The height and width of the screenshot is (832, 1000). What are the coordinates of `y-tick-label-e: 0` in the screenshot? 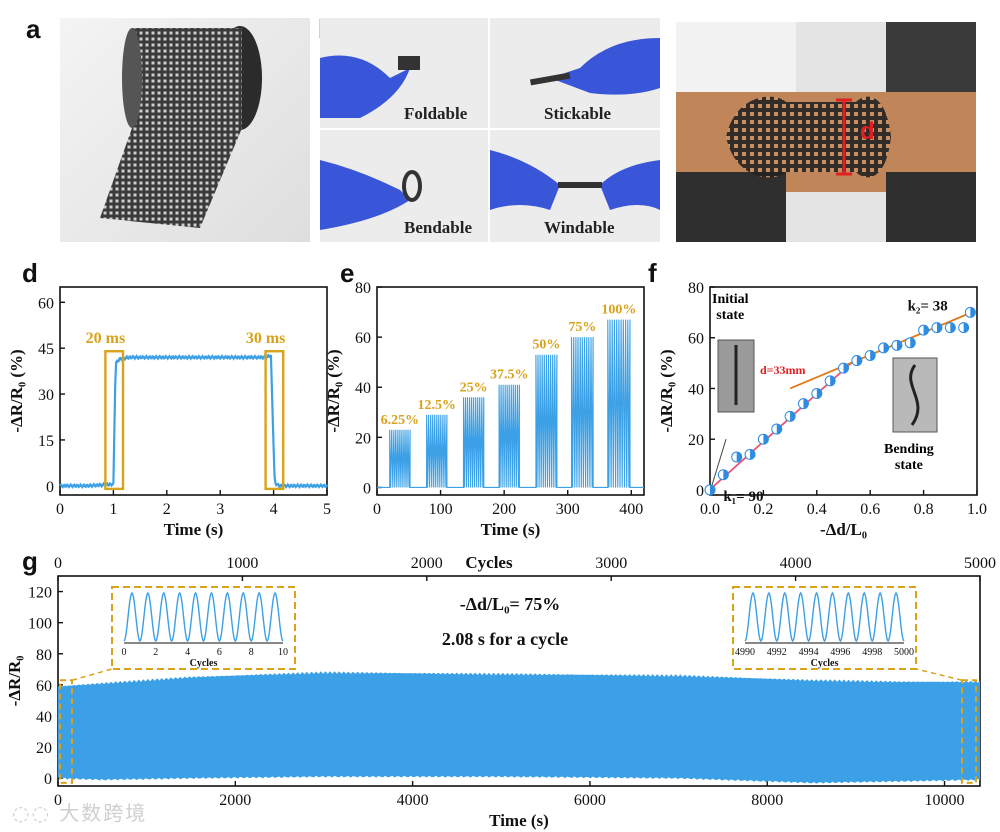 It's located at (367, 488).